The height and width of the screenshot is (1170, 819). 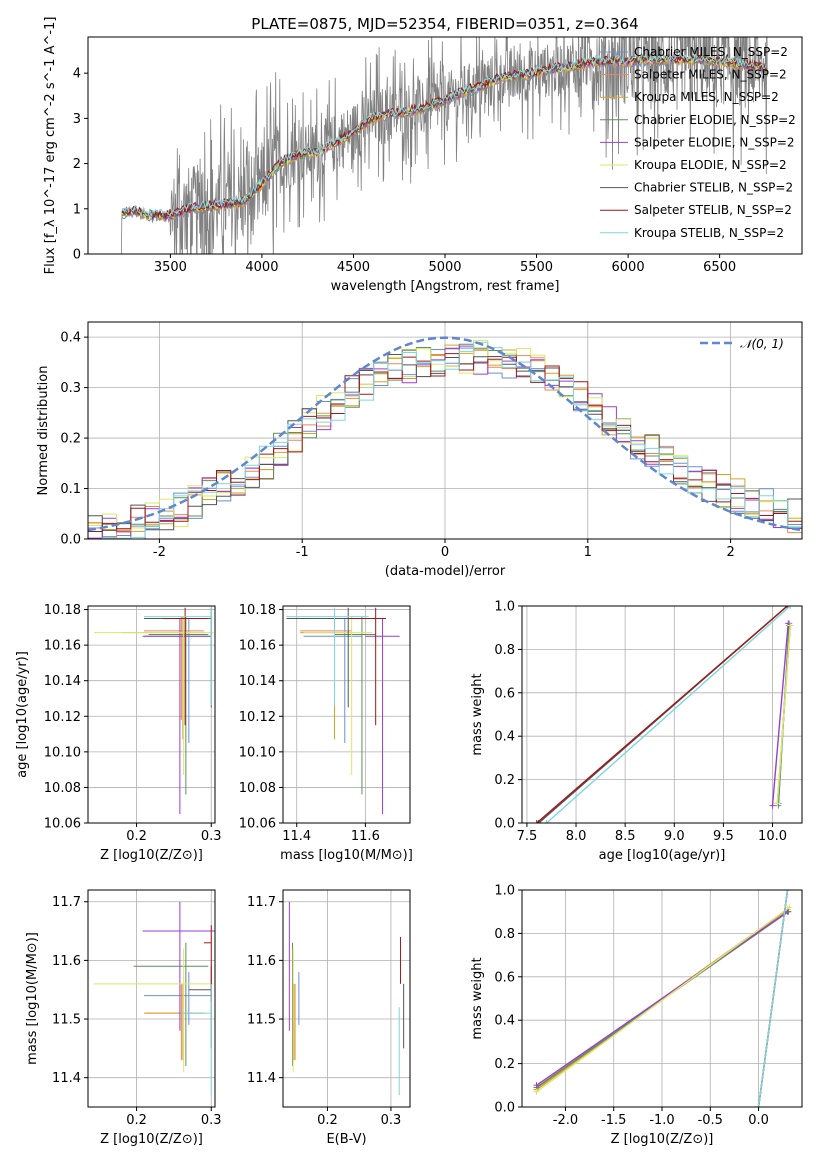 I want to click on y-tick-label: 10.18, so click(x=62, y=610).